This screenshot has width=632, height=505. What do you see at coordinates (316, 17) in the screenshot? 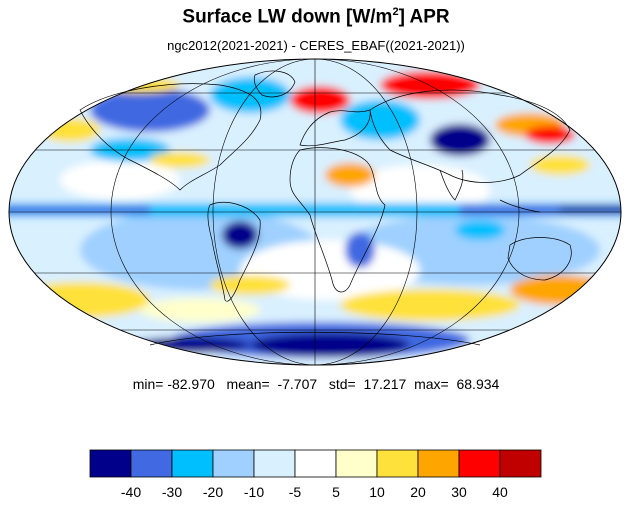
I see `map-title: Surface LW down [W/m2] APR` at bounding box center [316, 17].